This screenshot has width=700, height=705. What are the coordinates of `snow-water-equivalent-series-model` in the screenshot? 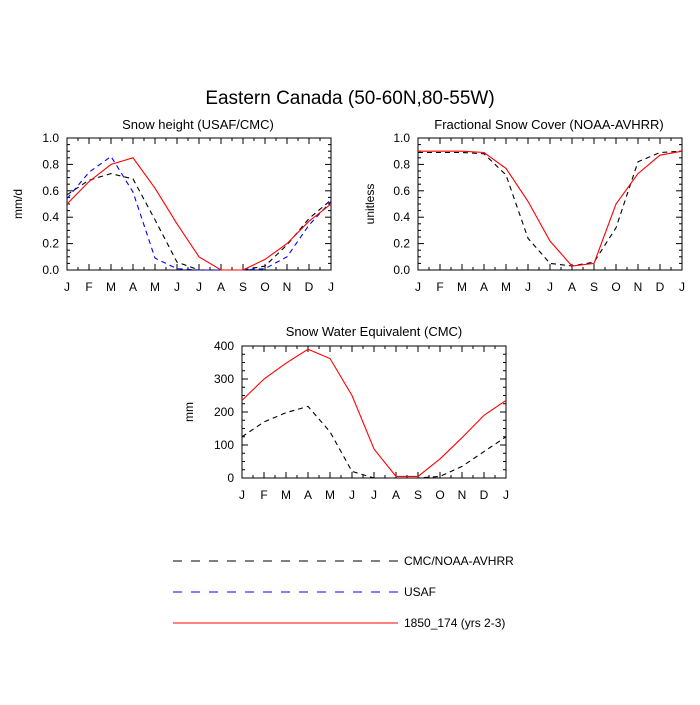 It's located at (374, 412).